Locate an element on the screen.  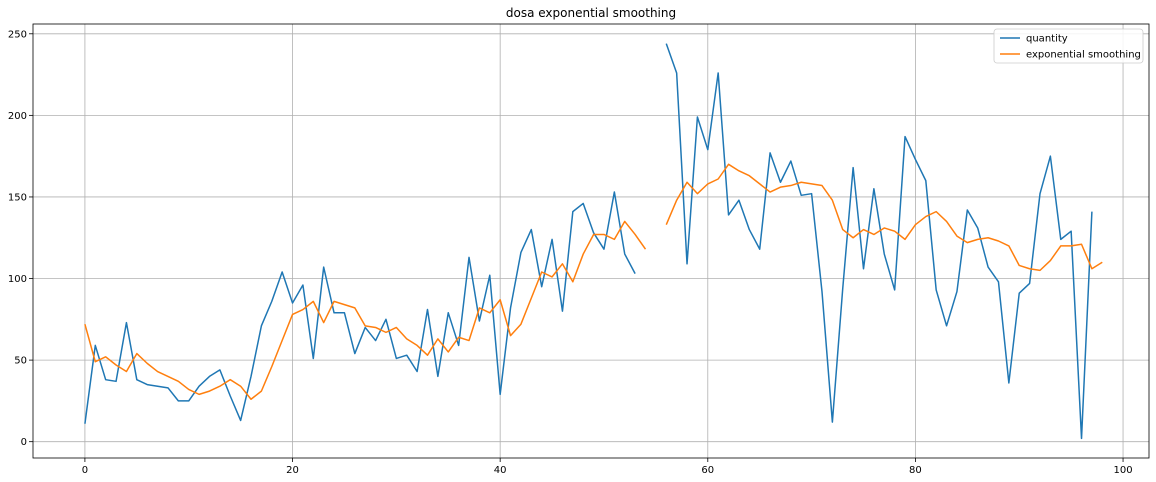
y-tick-label: 50 is located at coordinates (20, 361).